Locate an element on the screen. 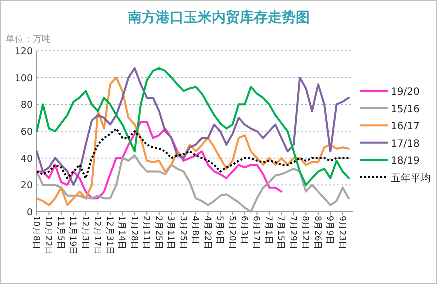 This screenshot has height=285, width=438. x-tick-label: 1月14日 is located at coordinates (121, 233).